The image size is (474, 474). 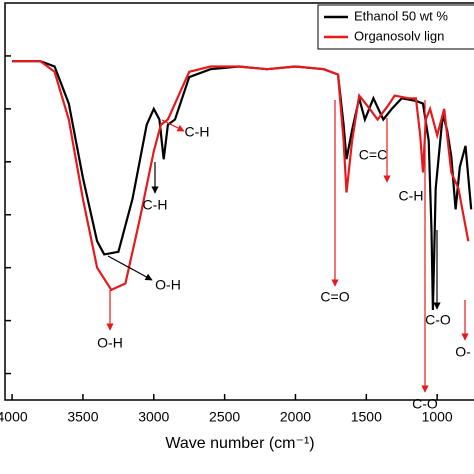 What do you see at coordinates (239, 443) in the screenshot?
I see `x-axis-label: Wave number (cm⁻¹)` at bounding box center [239, 443].